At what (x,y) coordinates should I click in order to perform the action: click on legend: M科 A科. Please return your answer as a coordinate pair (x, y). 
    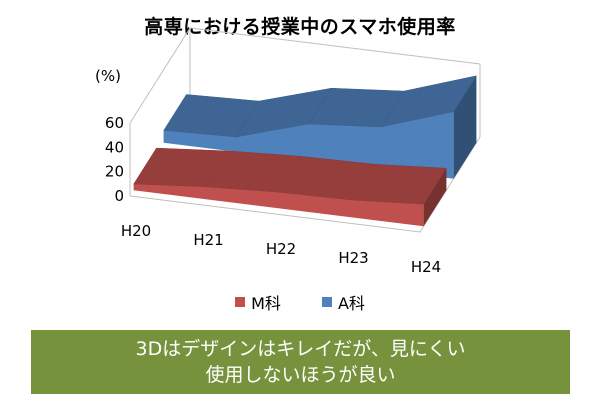
    Looking at the image, I should click on (300, 302).